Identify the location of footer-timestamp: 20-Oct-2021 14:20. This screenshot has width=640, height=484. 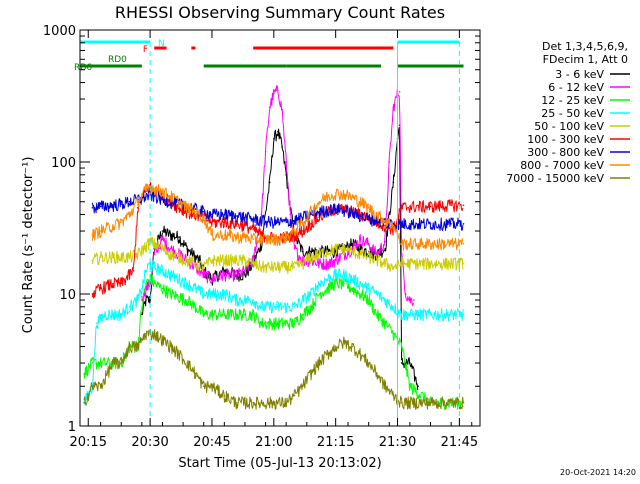
(598, 472).